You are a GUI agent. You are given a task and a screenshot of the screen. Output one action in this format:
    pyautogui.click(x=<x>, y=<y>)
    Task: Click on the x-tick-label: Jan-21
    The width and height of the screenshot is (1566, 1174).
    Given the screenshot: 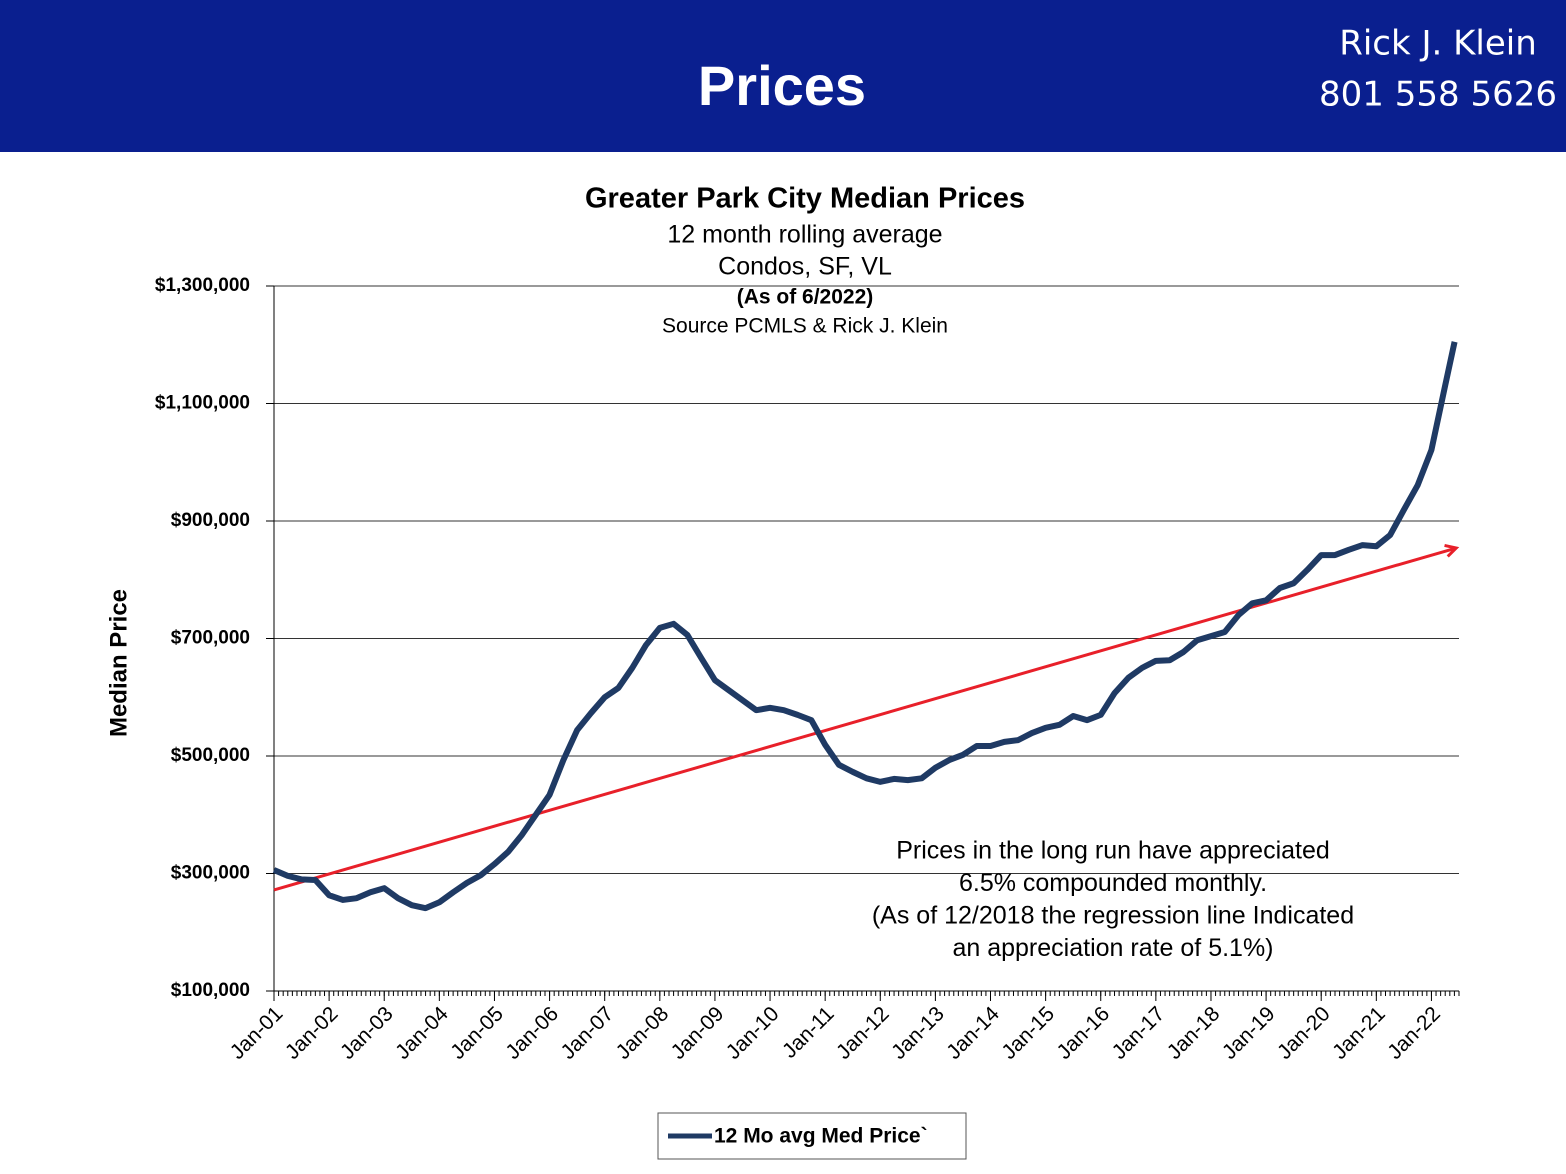 What is the action you would take?
    pyautogui.click(x=1359, y=1033)
    